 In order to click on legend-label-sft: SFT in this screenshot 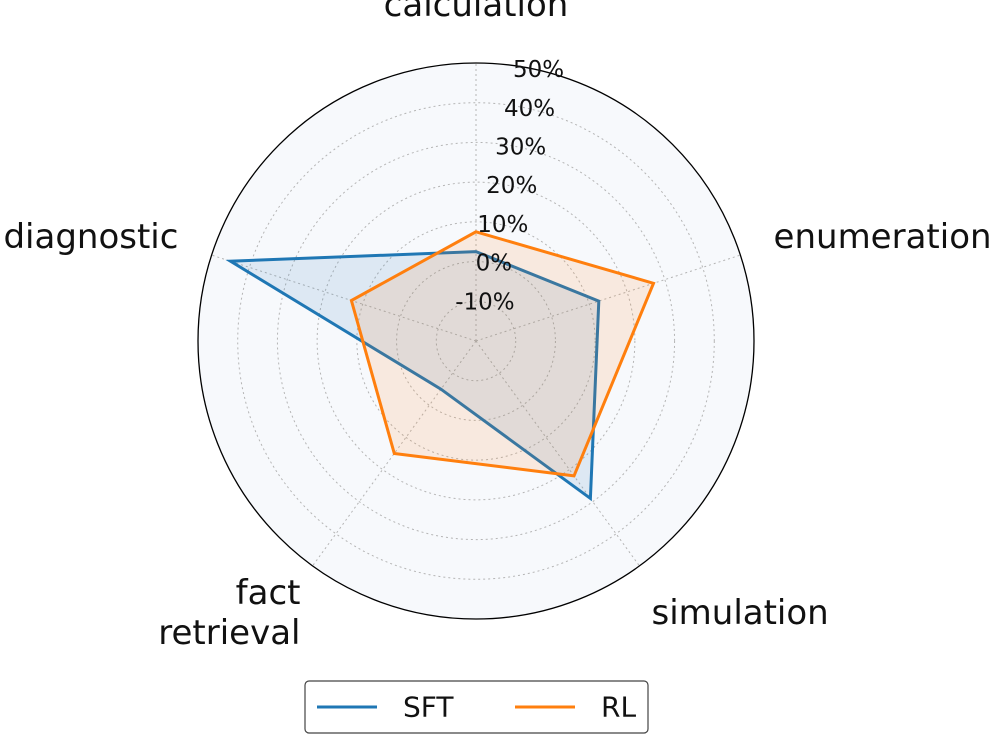, I will do `click(428, 707)`.